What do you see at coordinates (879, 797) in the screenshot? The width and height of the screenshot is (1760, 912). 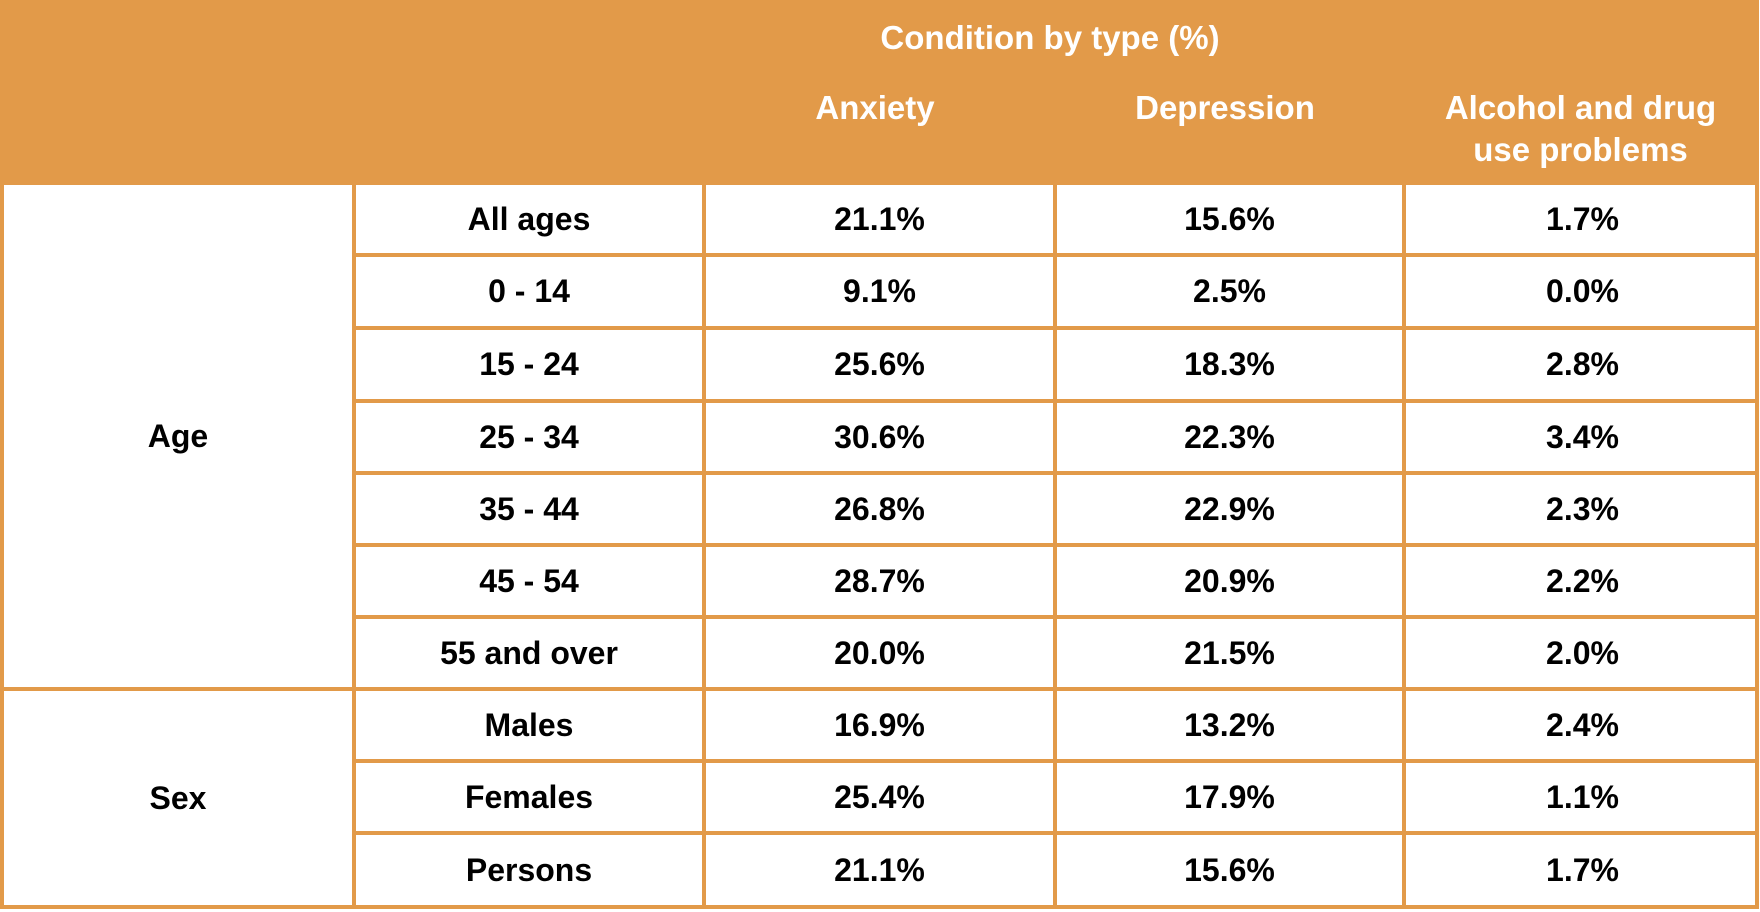 I see `table-cell: 25.4%` at bounding box center [879, 797].